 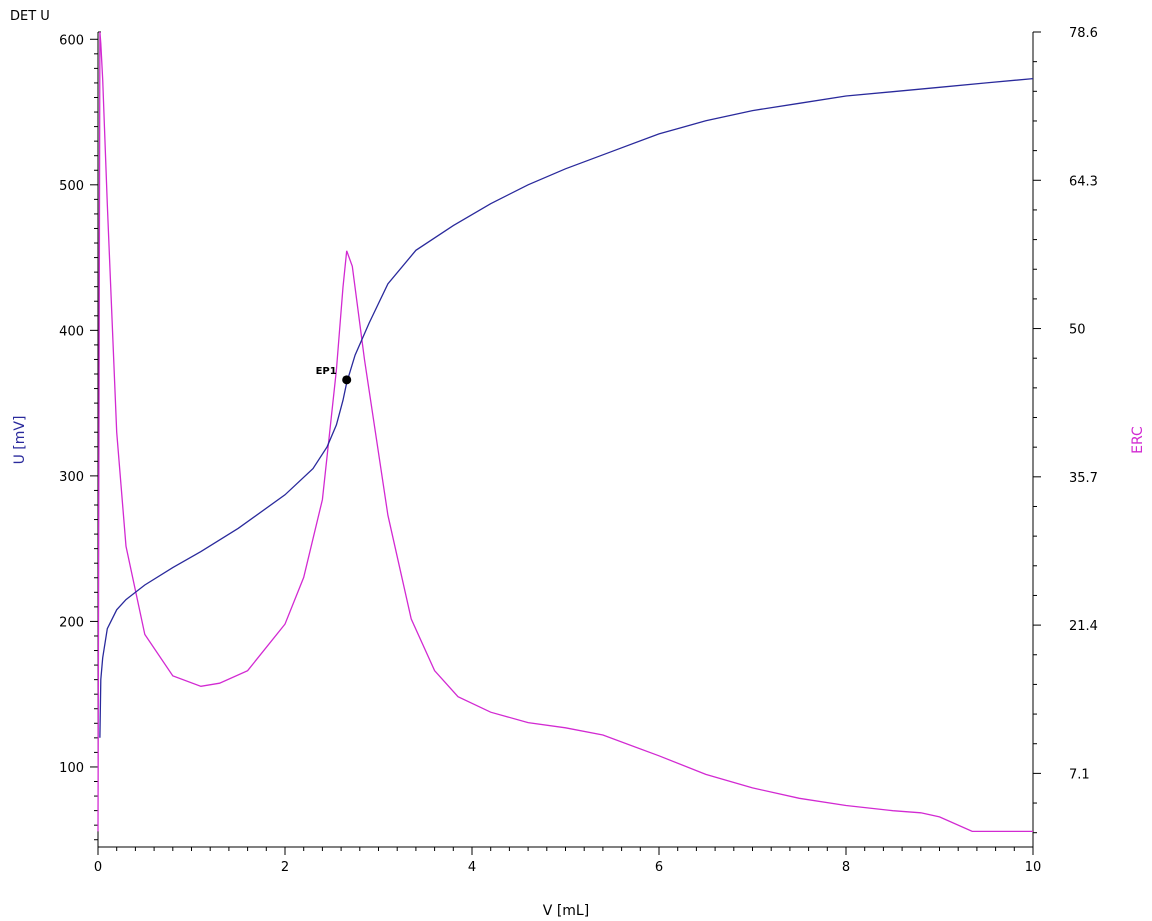 I want to click on x-tick-label: 6, so click(x=659, y=867).